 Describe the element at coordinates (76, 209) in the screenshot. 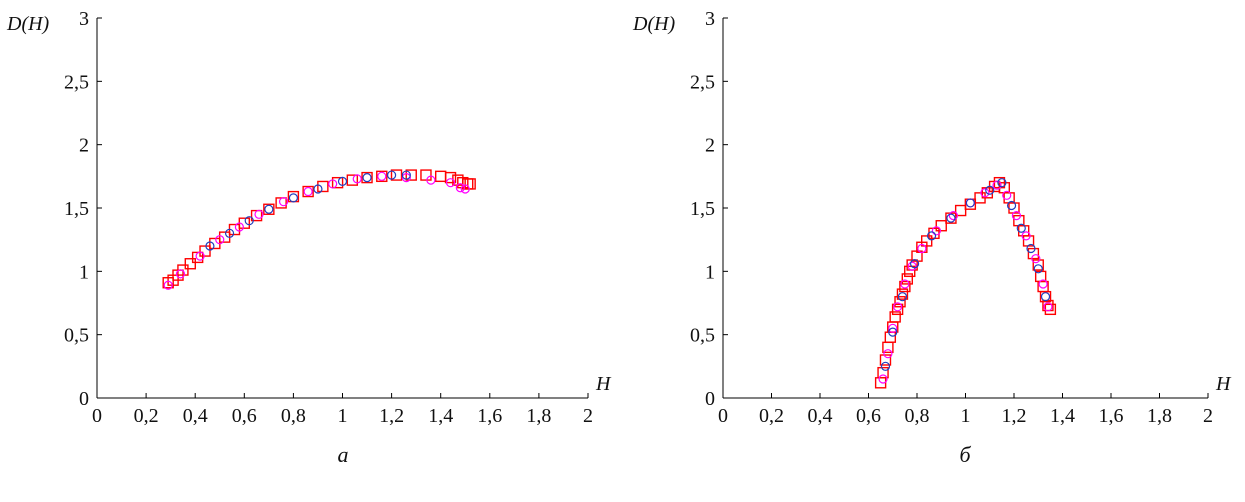

I see `y-tick-label: 1,5` at that location.